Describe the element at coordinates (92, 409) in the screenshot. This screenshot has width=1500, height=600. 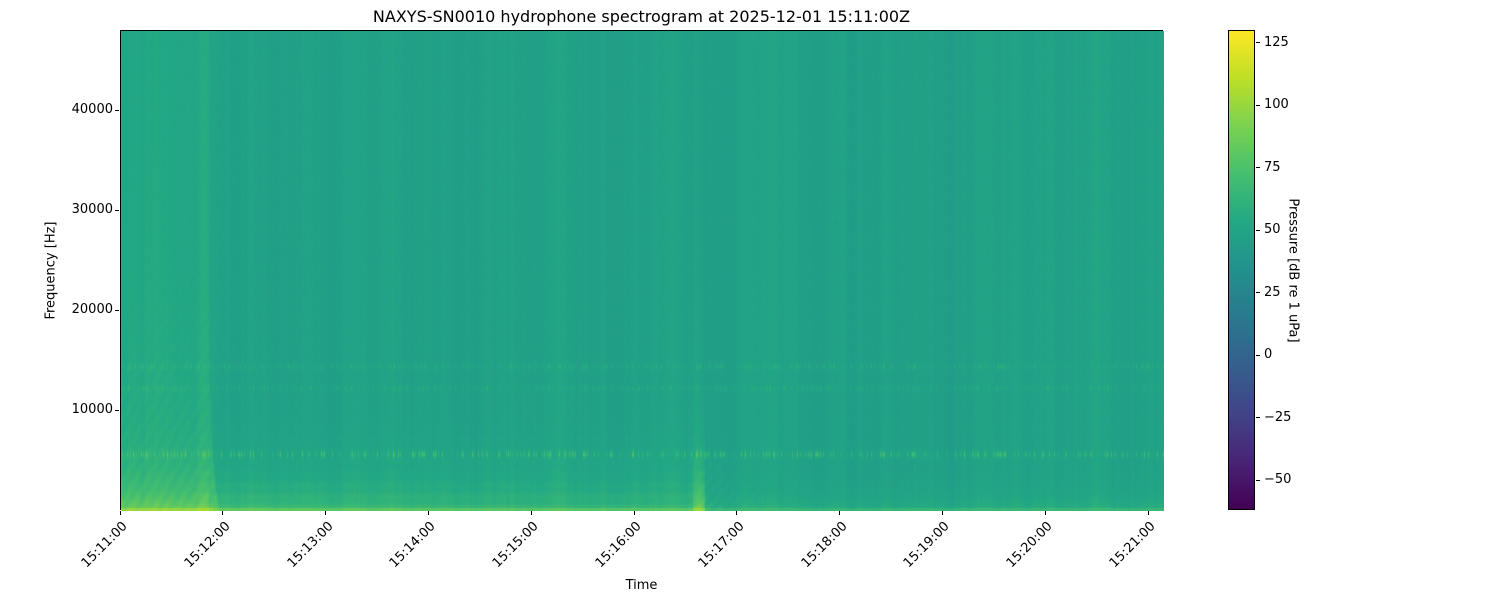
I see `y-tick-label: 10000` at that location.